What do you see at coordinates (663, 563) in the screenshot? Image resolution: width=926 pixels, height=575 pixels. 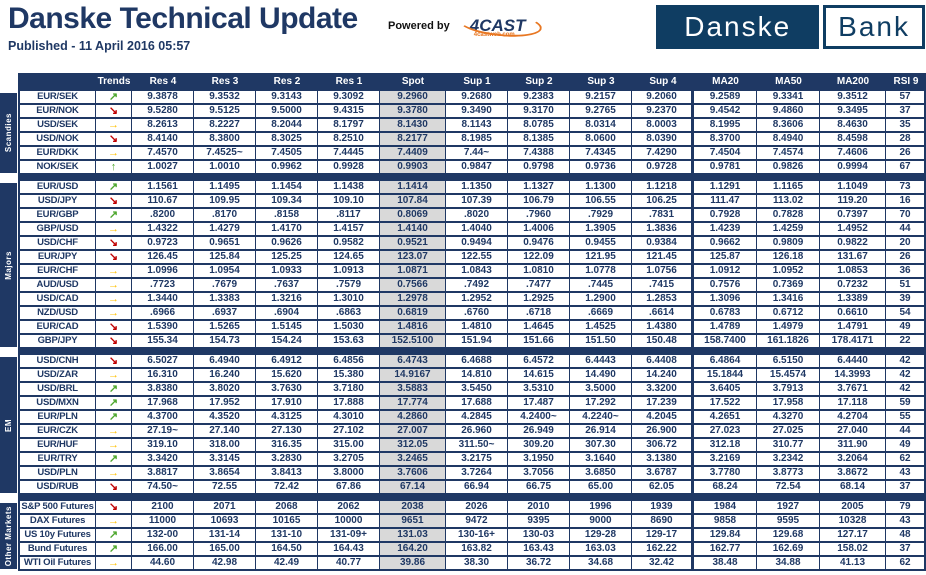 I see `cell-sup4: 32.42` at bounding box center [663, 563].